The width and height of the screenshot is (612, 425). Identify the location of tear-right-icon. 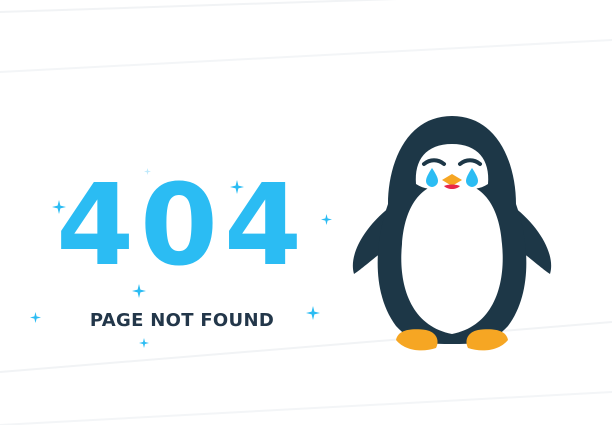
(472, 177).